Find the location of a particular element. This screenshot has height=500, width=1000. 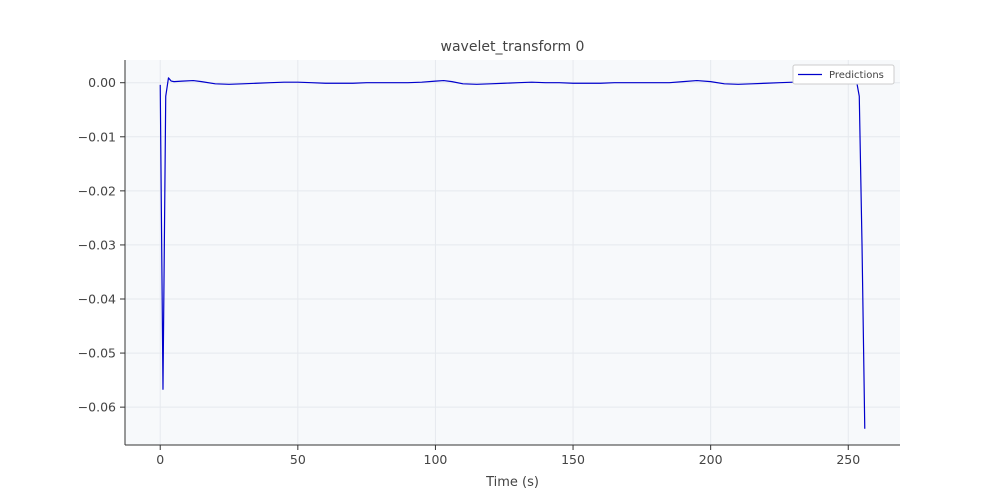

x-axis-label: Time (s) is located at coordinates (512, 482).